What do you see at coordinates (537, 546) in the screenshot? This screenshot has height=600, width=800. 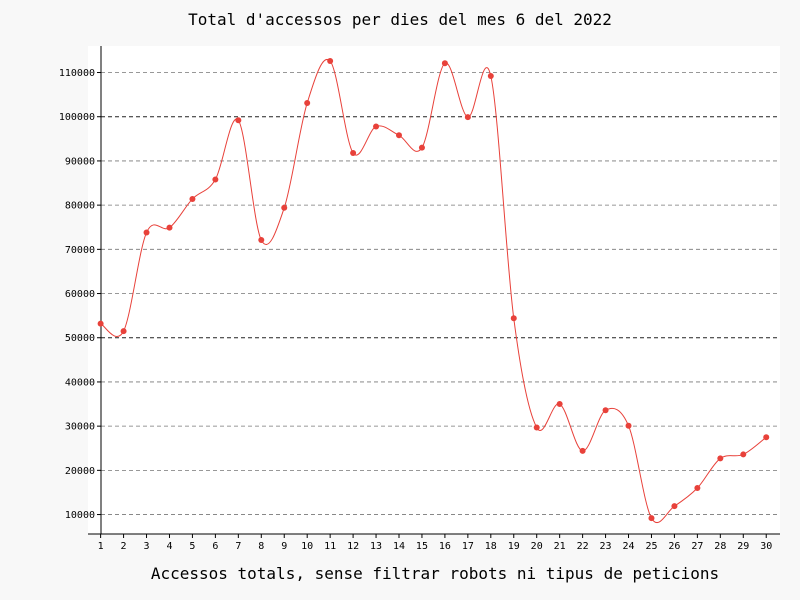 I see `x-tick-label: 20` at bounding box center [537, 546].